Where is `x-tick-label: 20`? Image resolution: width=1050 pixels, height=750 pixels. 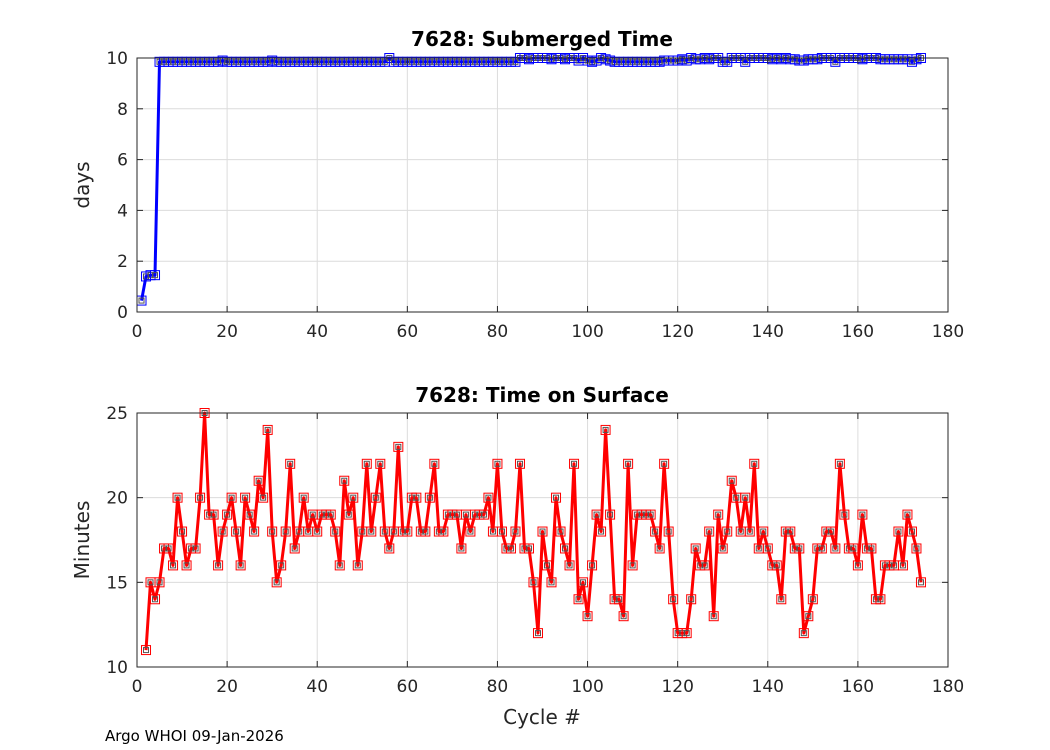
x-tick-label: 20 is located at coordinates (227, 332).